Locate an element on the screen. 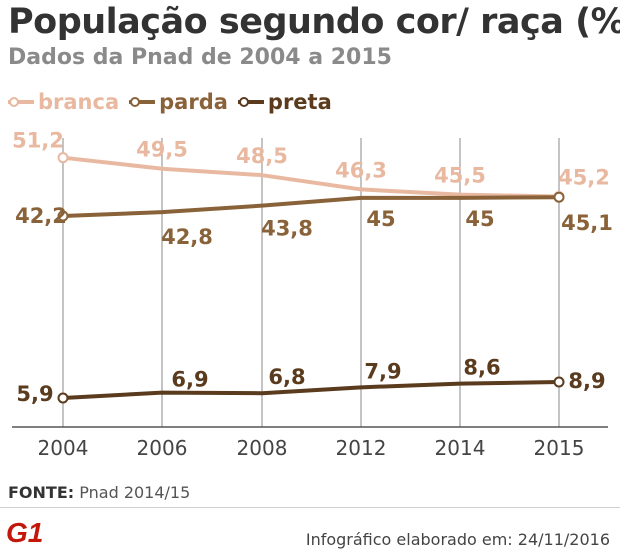 This screenshot has width=620, height=554. data-label-parda-2006: 42,8 is located at coordinates (187, 237).